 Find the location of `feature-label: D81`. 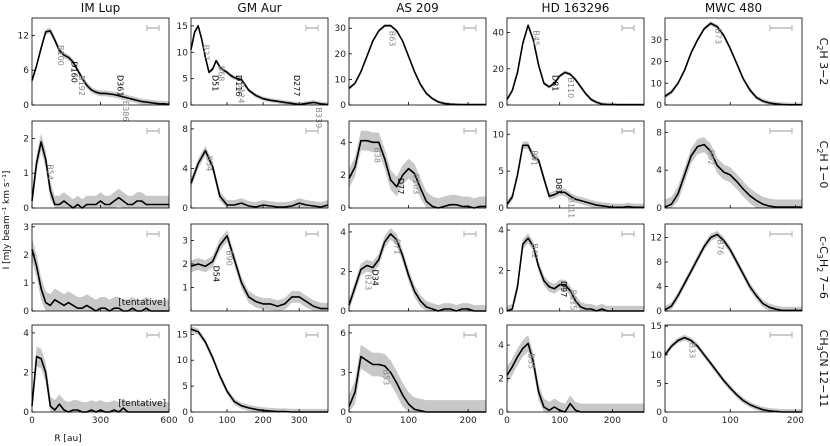

feature-label: D81 is located at coordinates (555, 83).